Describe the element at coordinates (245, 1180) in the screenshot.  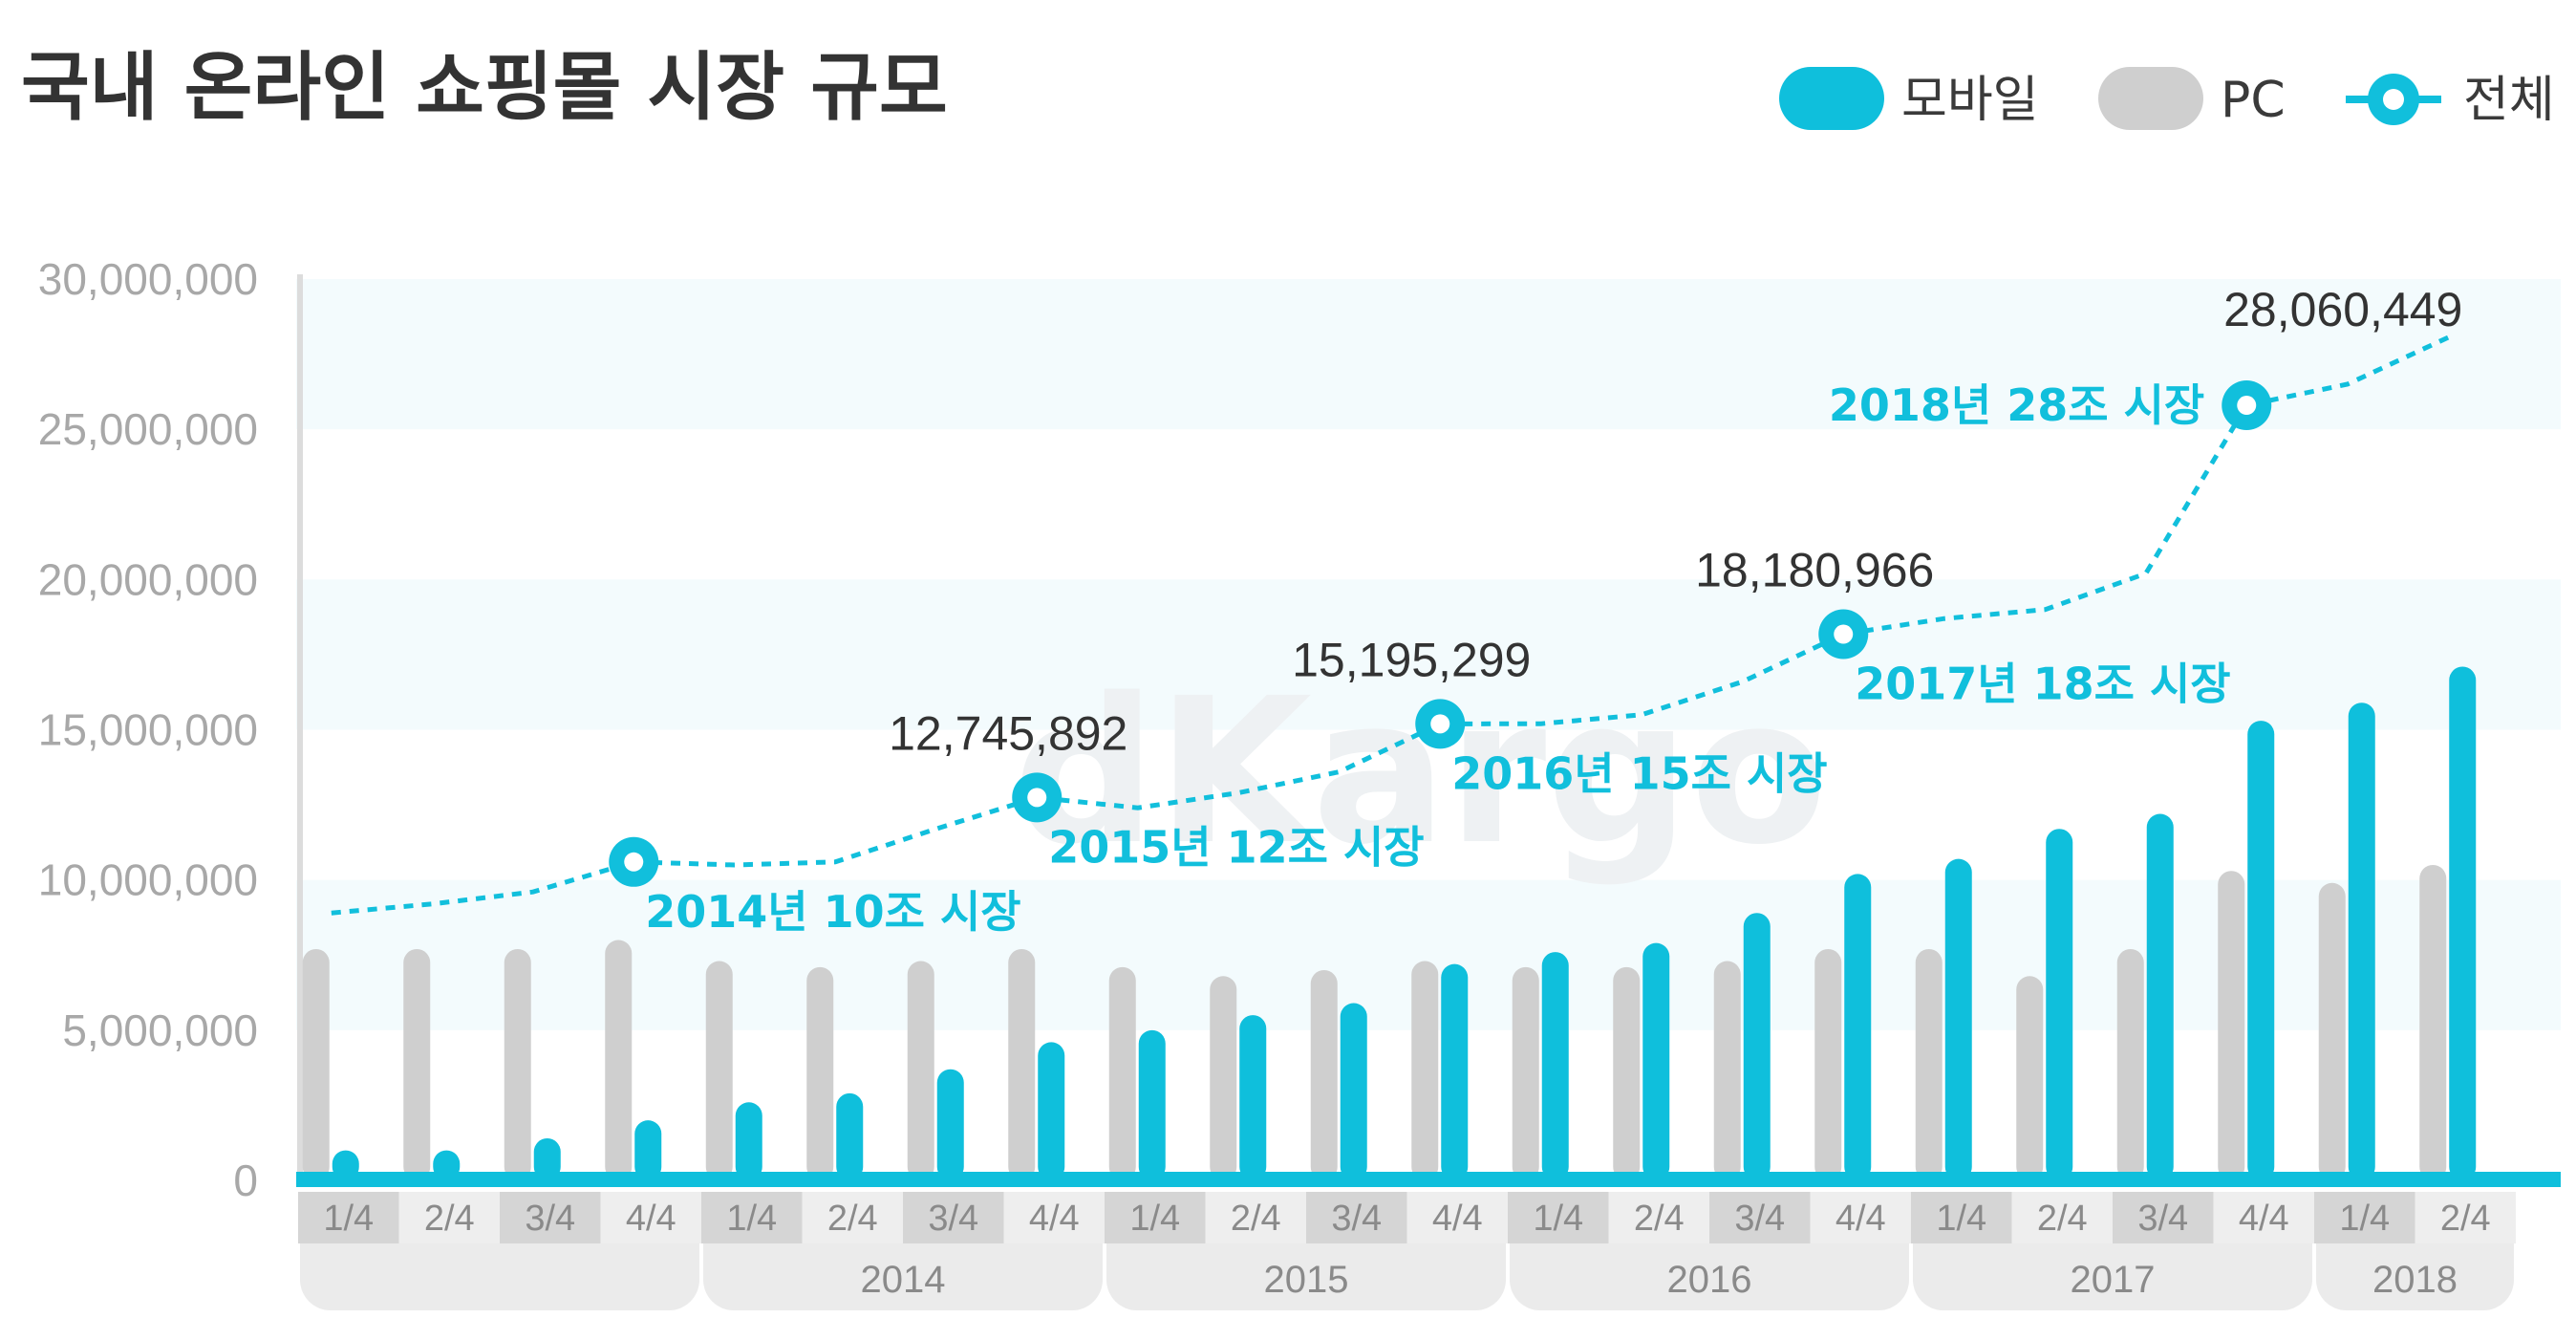
I see `y-tick-label: 0` at that location.